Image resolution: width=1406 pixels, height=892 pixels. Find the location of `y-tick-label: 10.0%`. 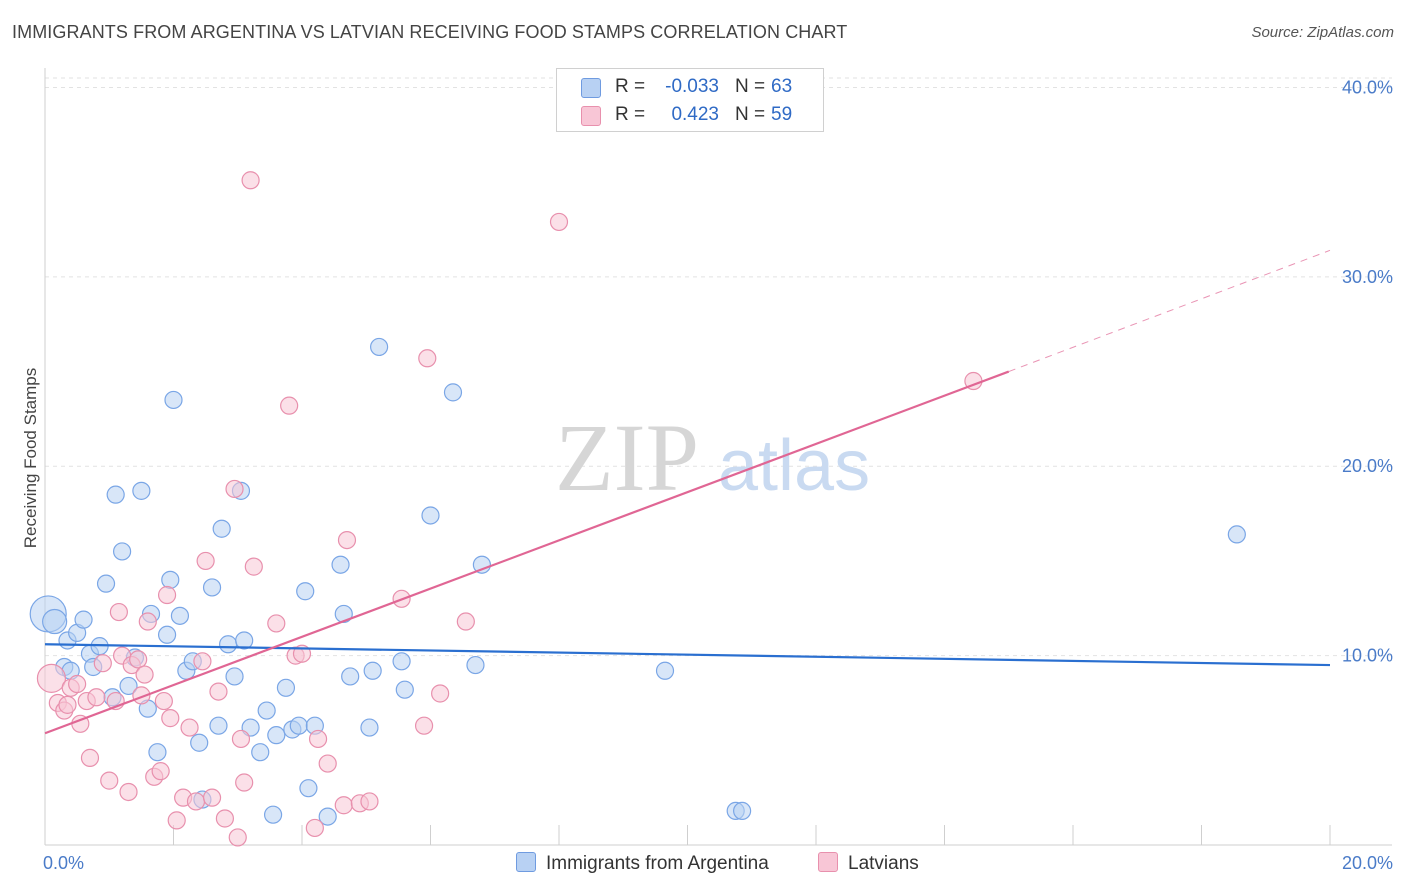

y-tick-label: 10.0% is located at coordinates (1367, 656).